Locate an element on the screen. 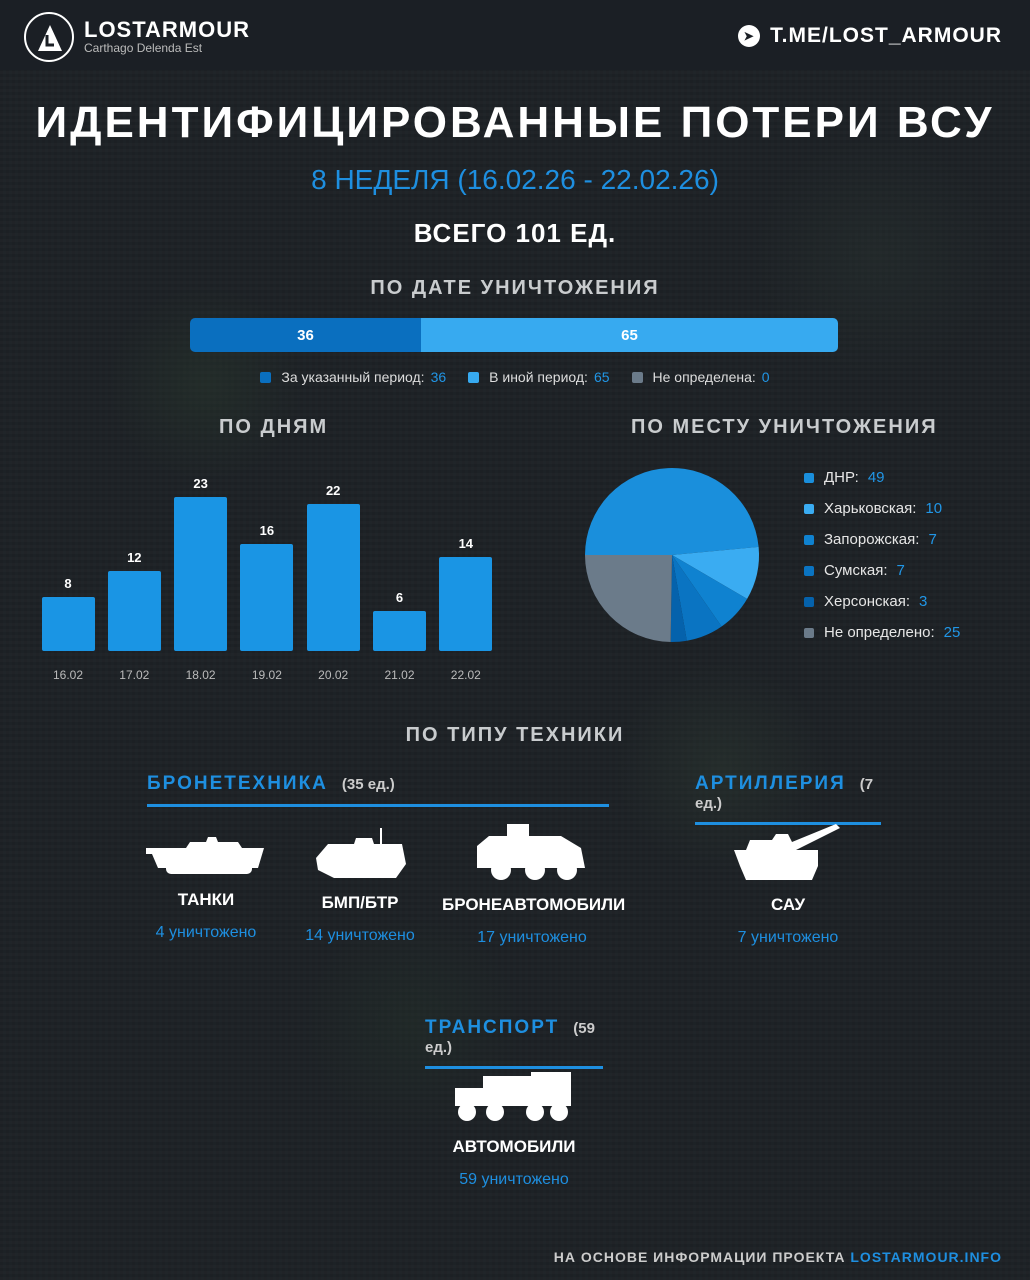 The height and width of the screenshot is (1280, 1030). legend-value: 65 is located at coordinates (601, 377).